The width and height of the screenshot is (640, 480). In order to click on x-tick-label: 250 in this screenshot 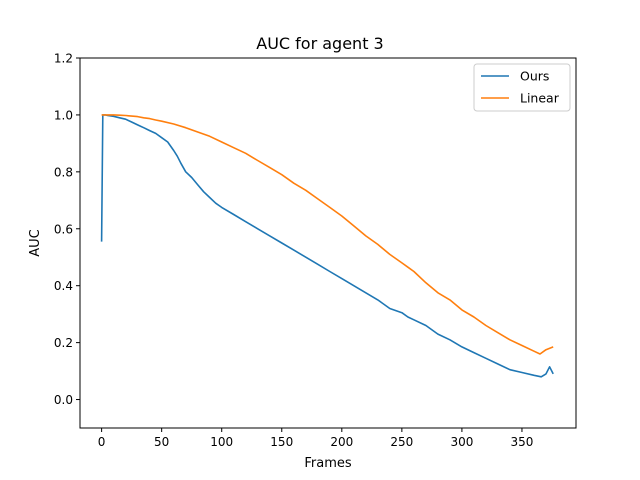, I will do `click(401, 442)`.